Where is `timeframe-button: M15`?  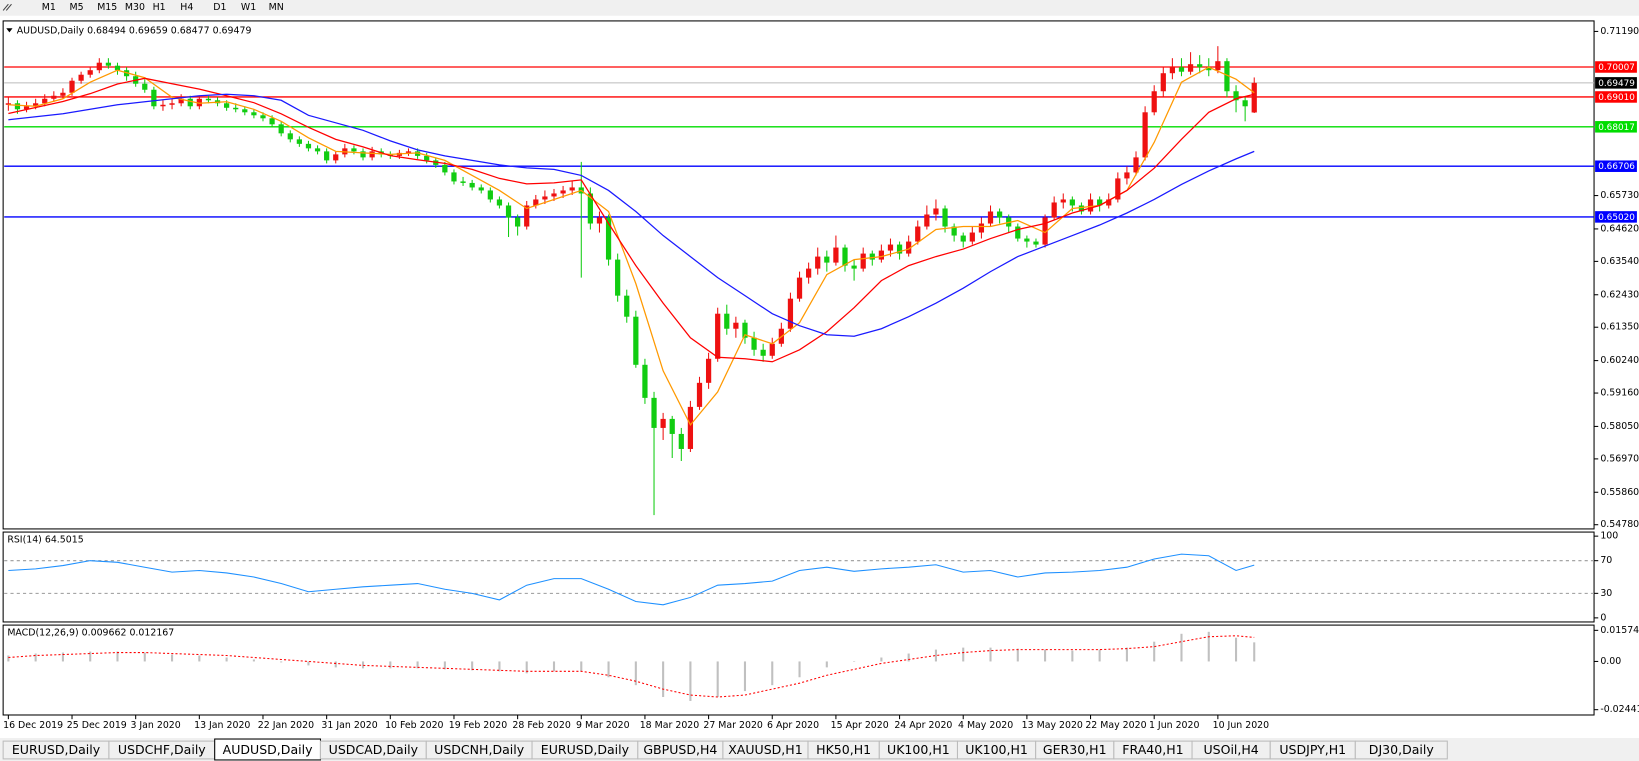 timeframe-button: M15 is located at coordinates (107, 7).